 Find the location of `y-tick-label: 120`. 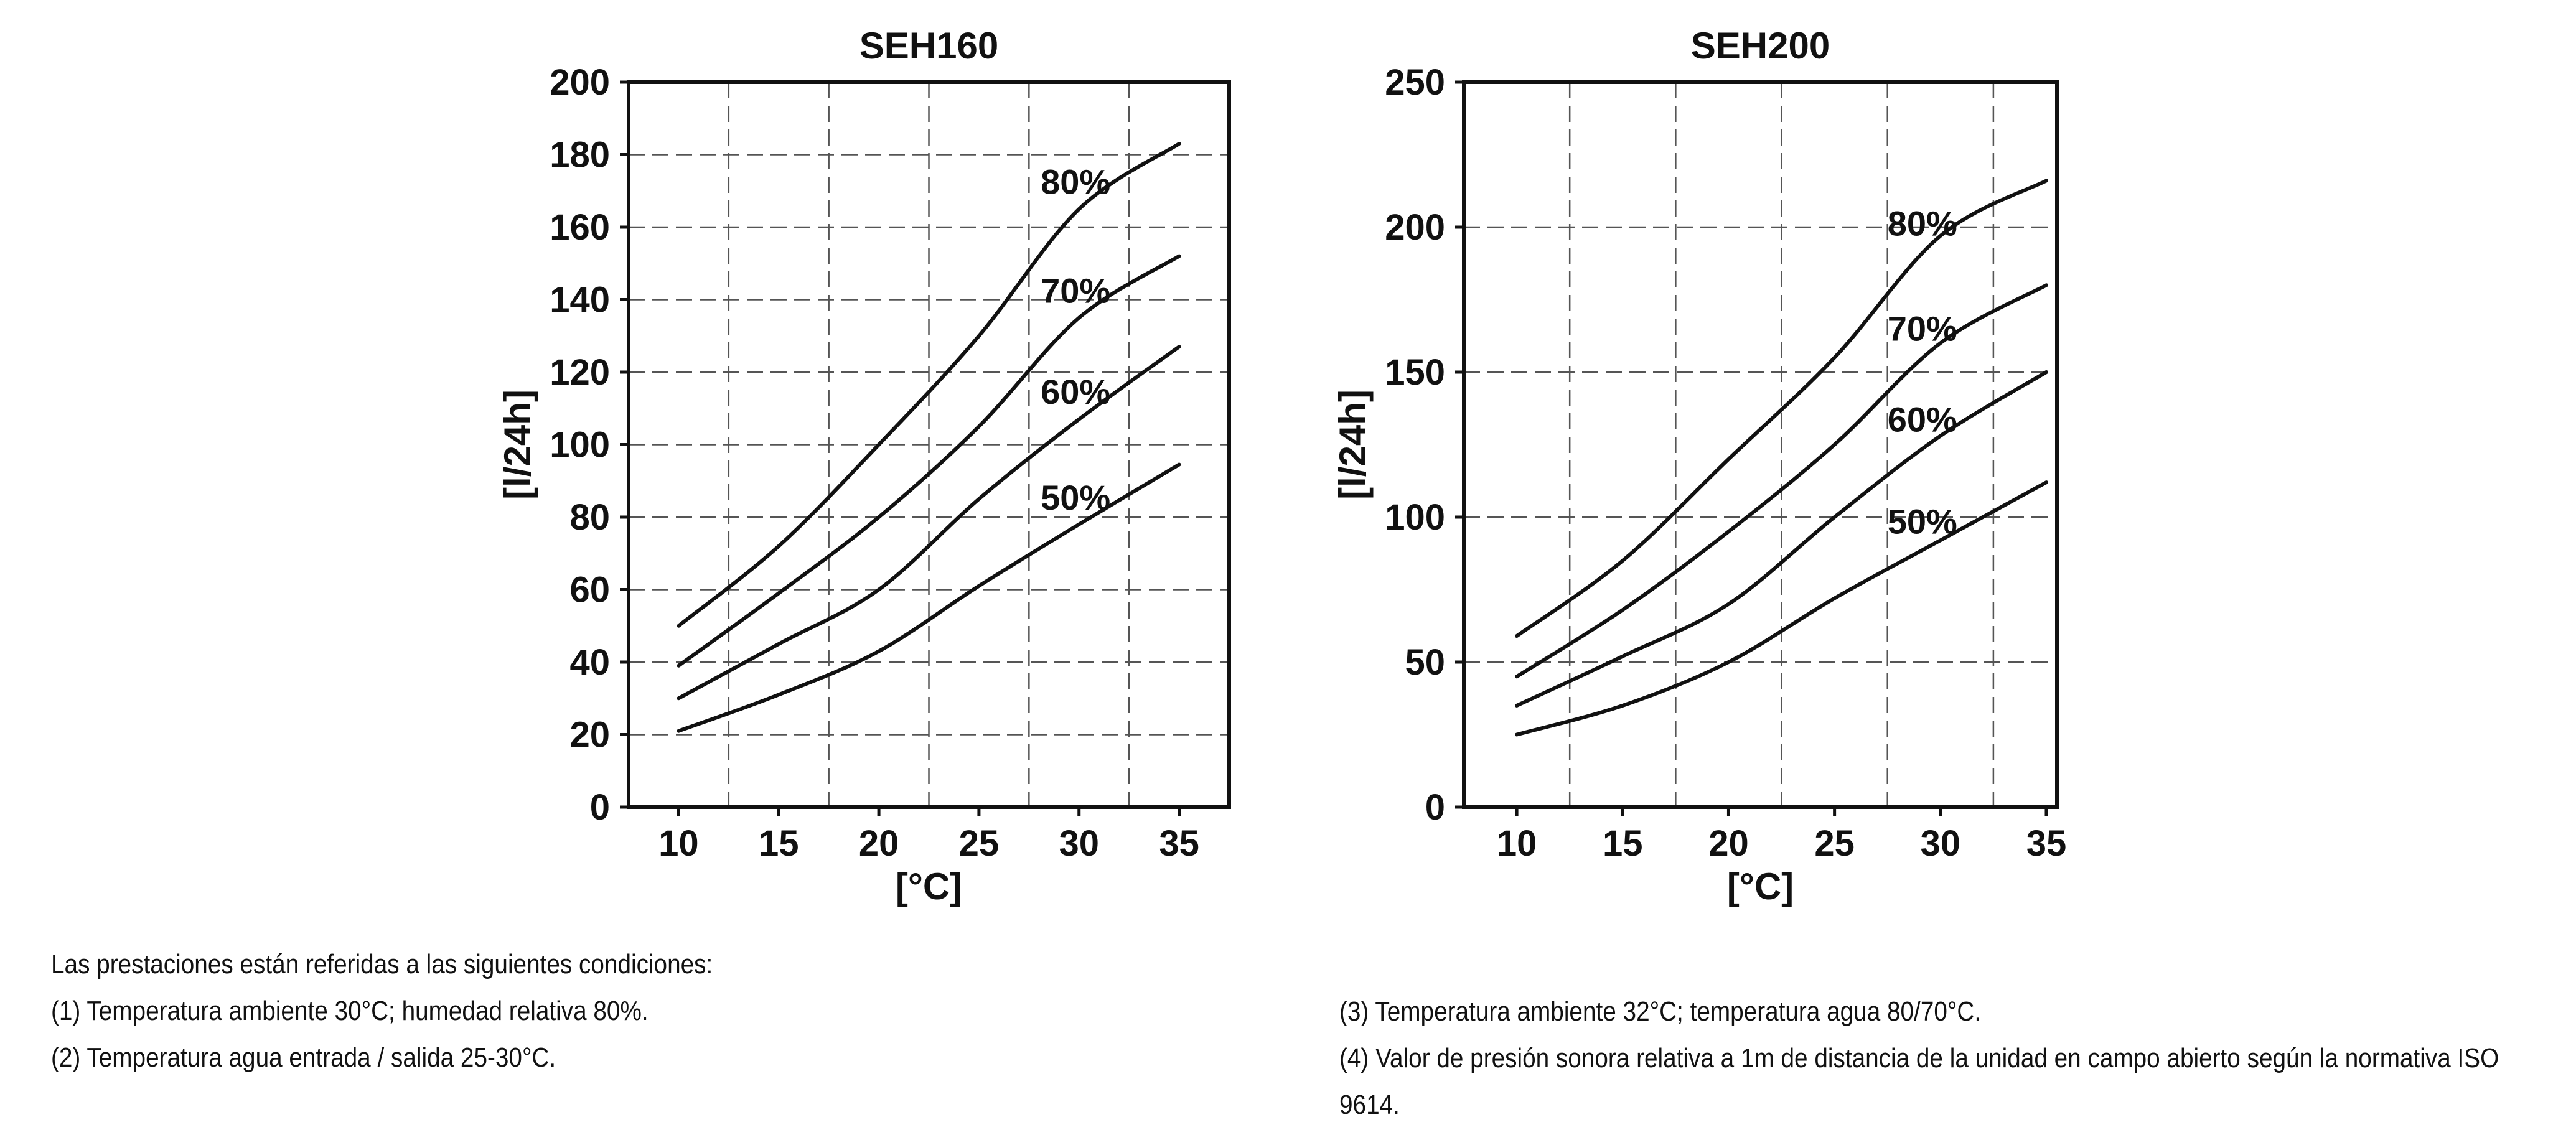

y-tick-label: 120 is located at coordinates (580, 372).